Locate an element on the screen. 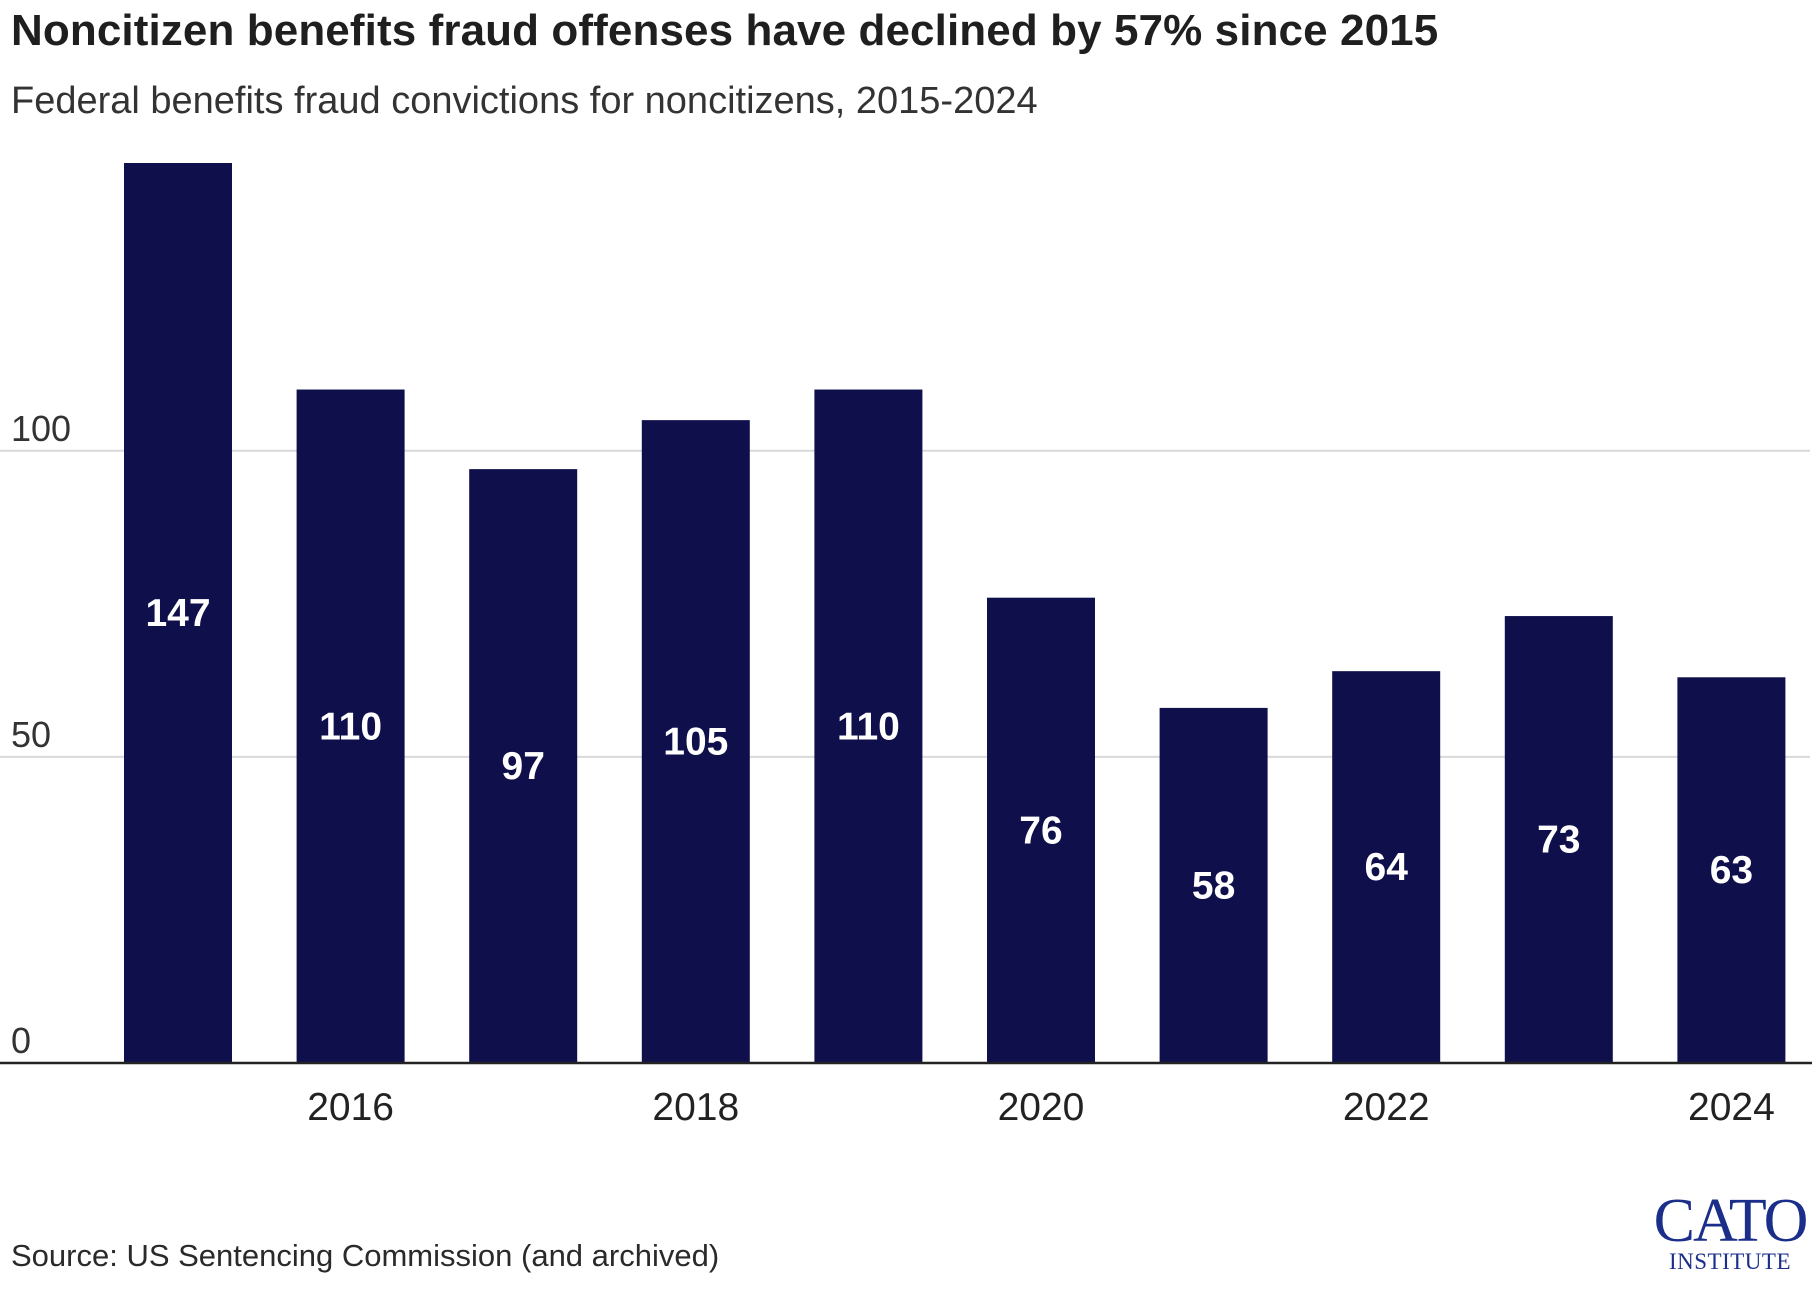 This screenshot has height=1295, width=1820. bar-value-label: 97 is located at coordinates (523, 766).